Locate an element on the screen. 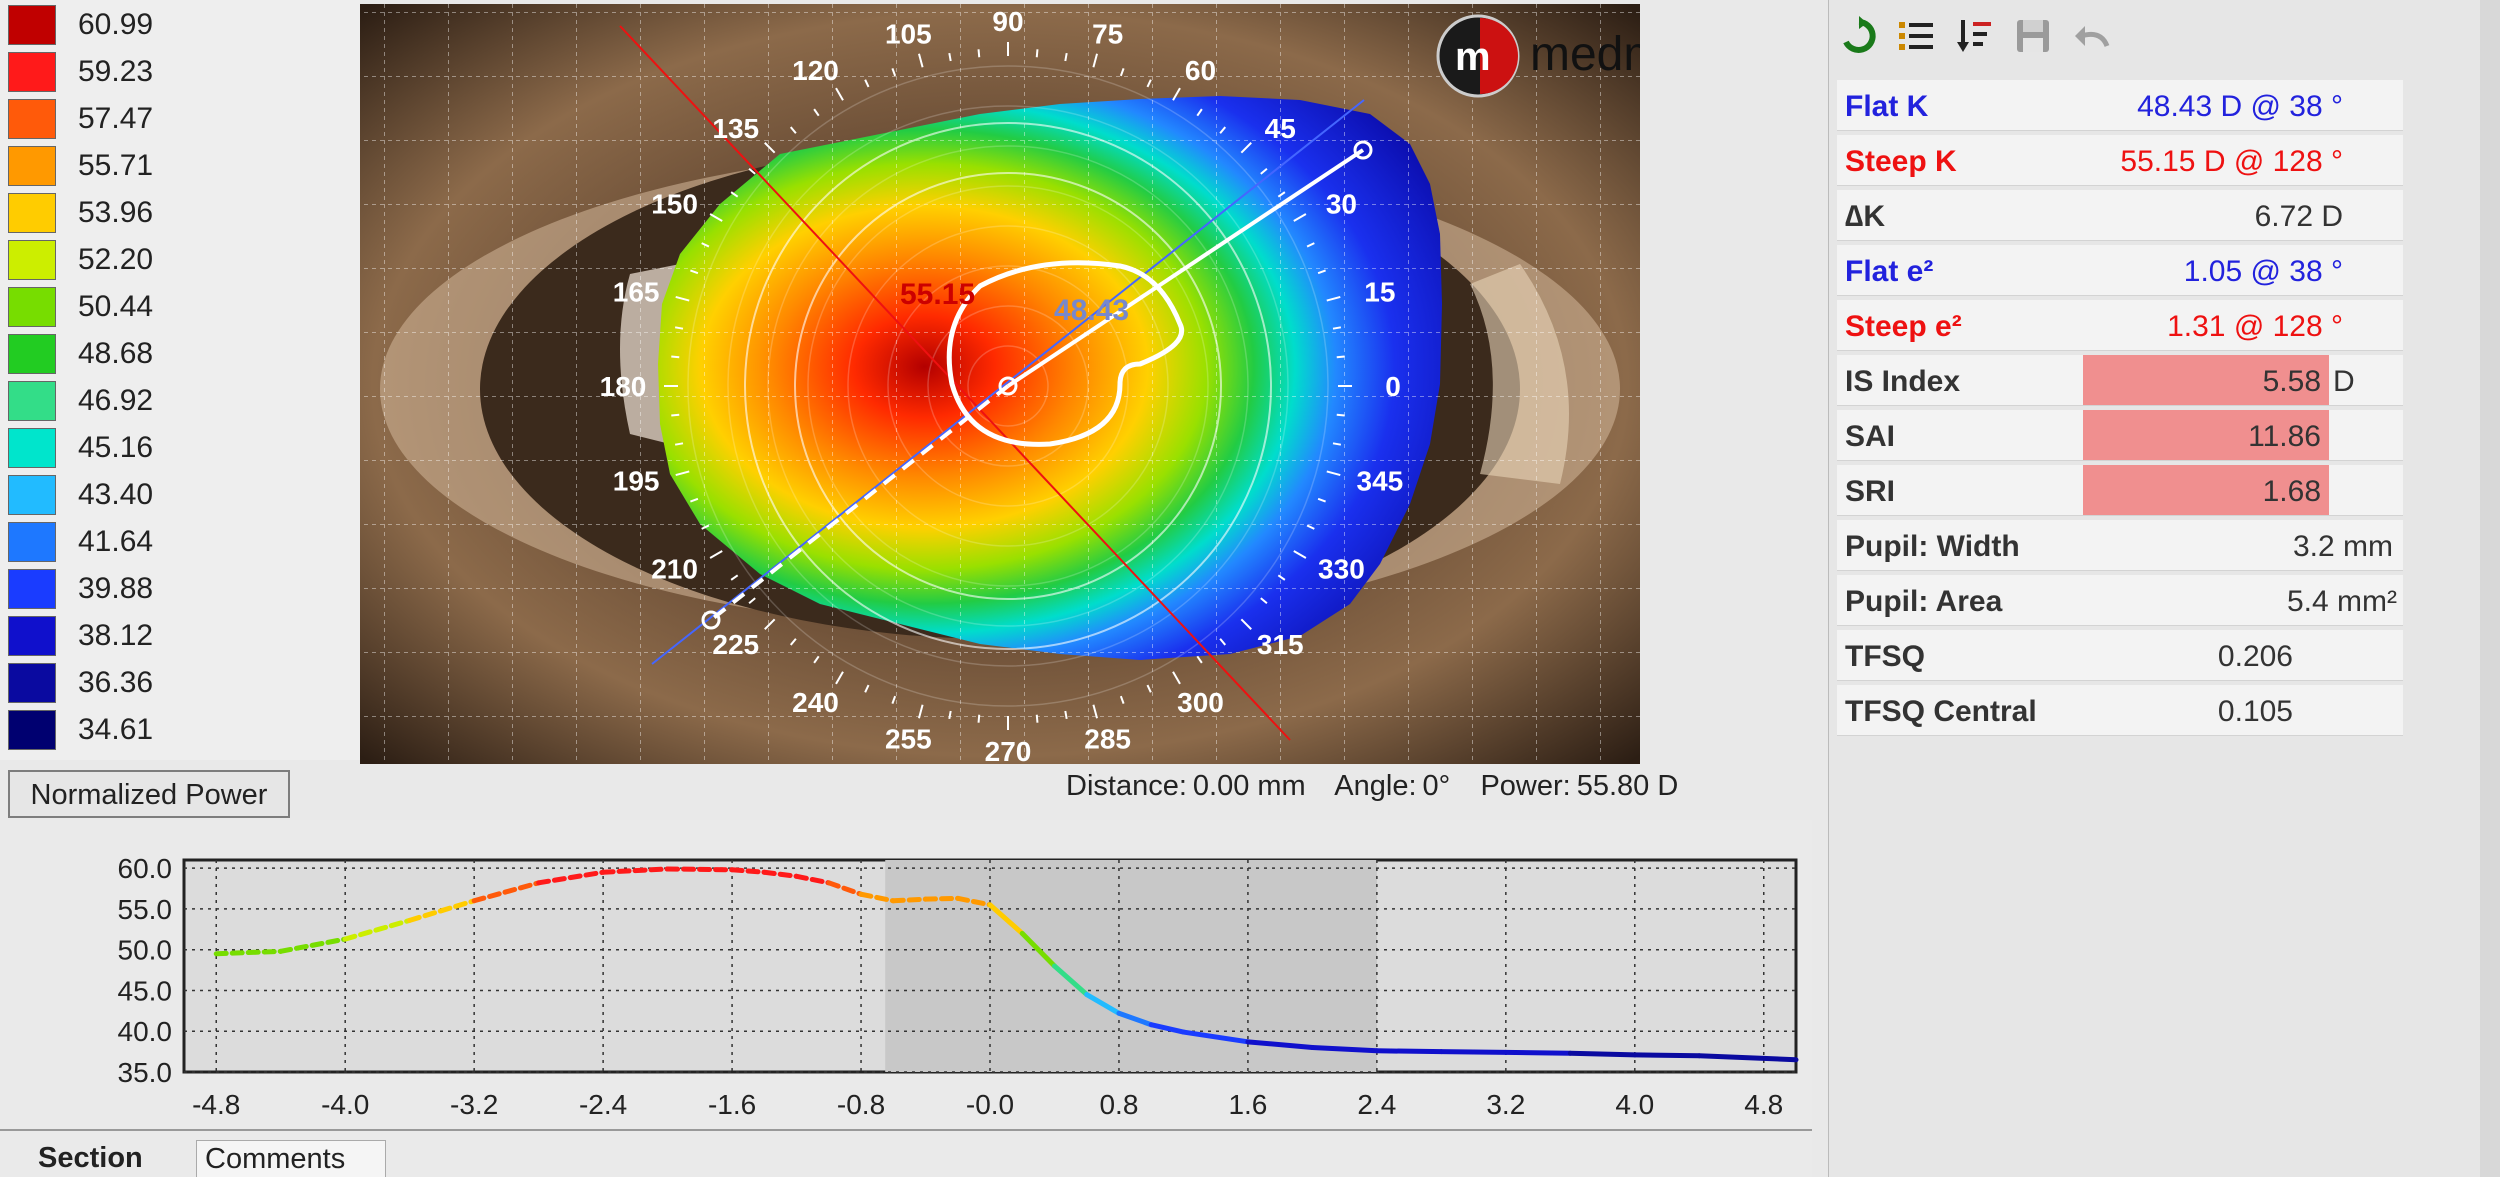 The height and width of the screenshot is (1177, 2500). is-index-label: IS Index is located at coordinates (1903, 381).